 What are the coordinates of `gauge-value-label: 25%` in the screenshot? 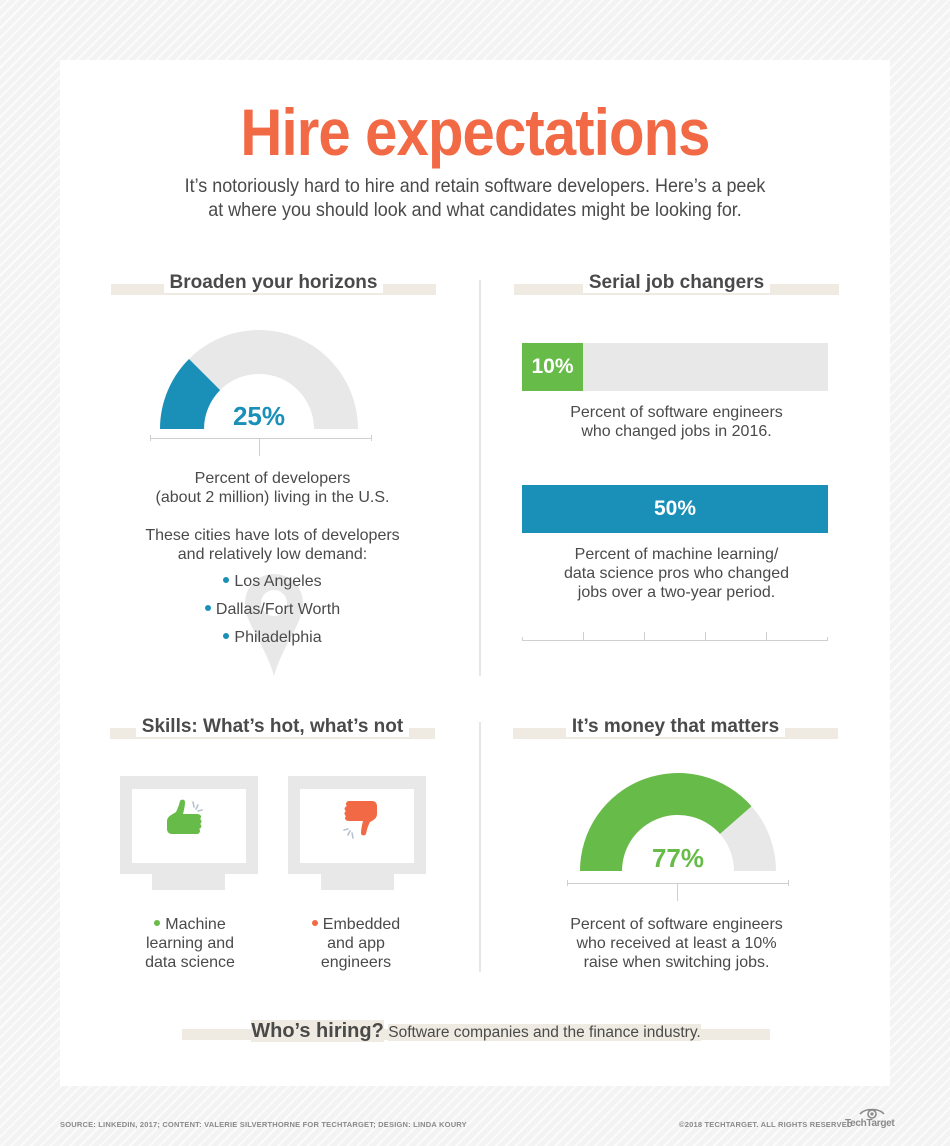 It's located at (259, 416).